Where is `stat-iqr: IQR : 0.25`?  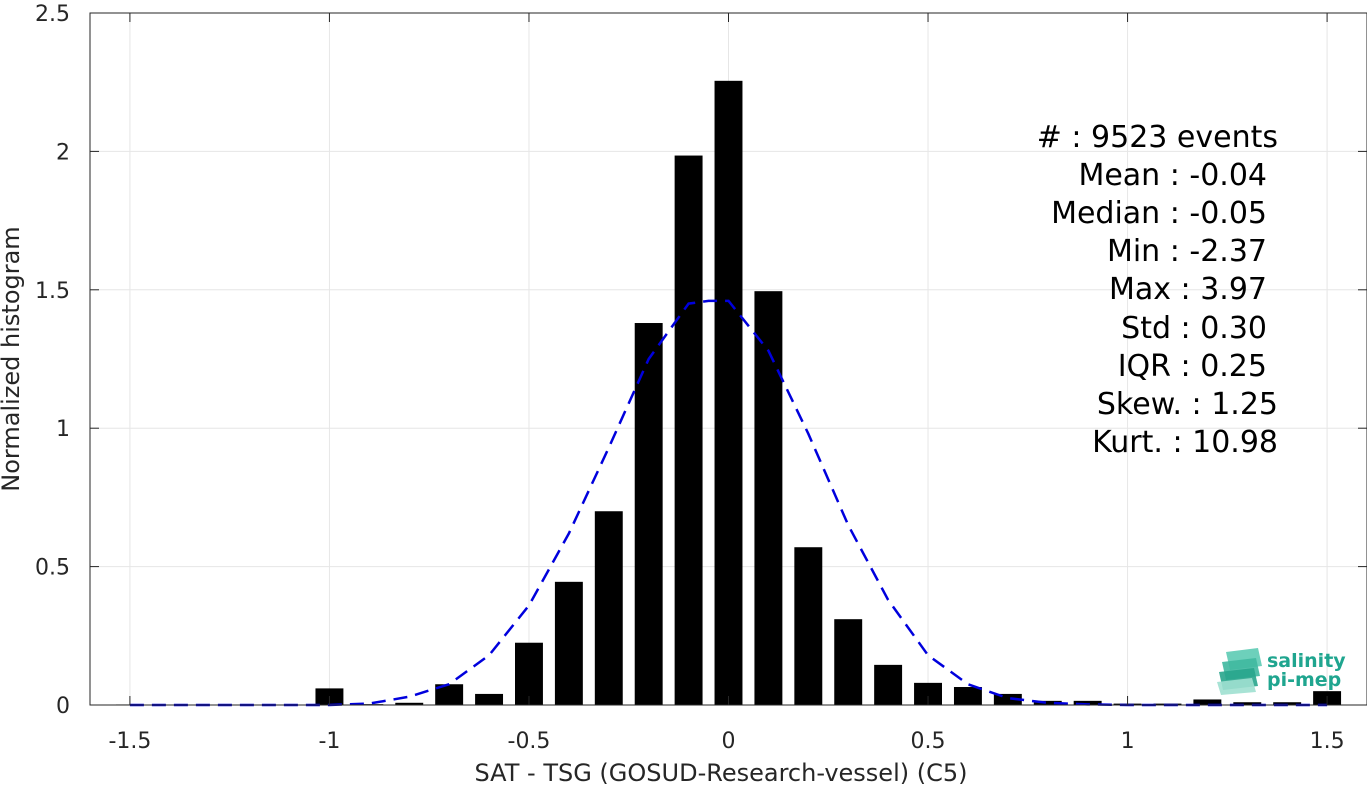
stat-iqr: IQR : 0.25 is located at coordinates (1192, 366).